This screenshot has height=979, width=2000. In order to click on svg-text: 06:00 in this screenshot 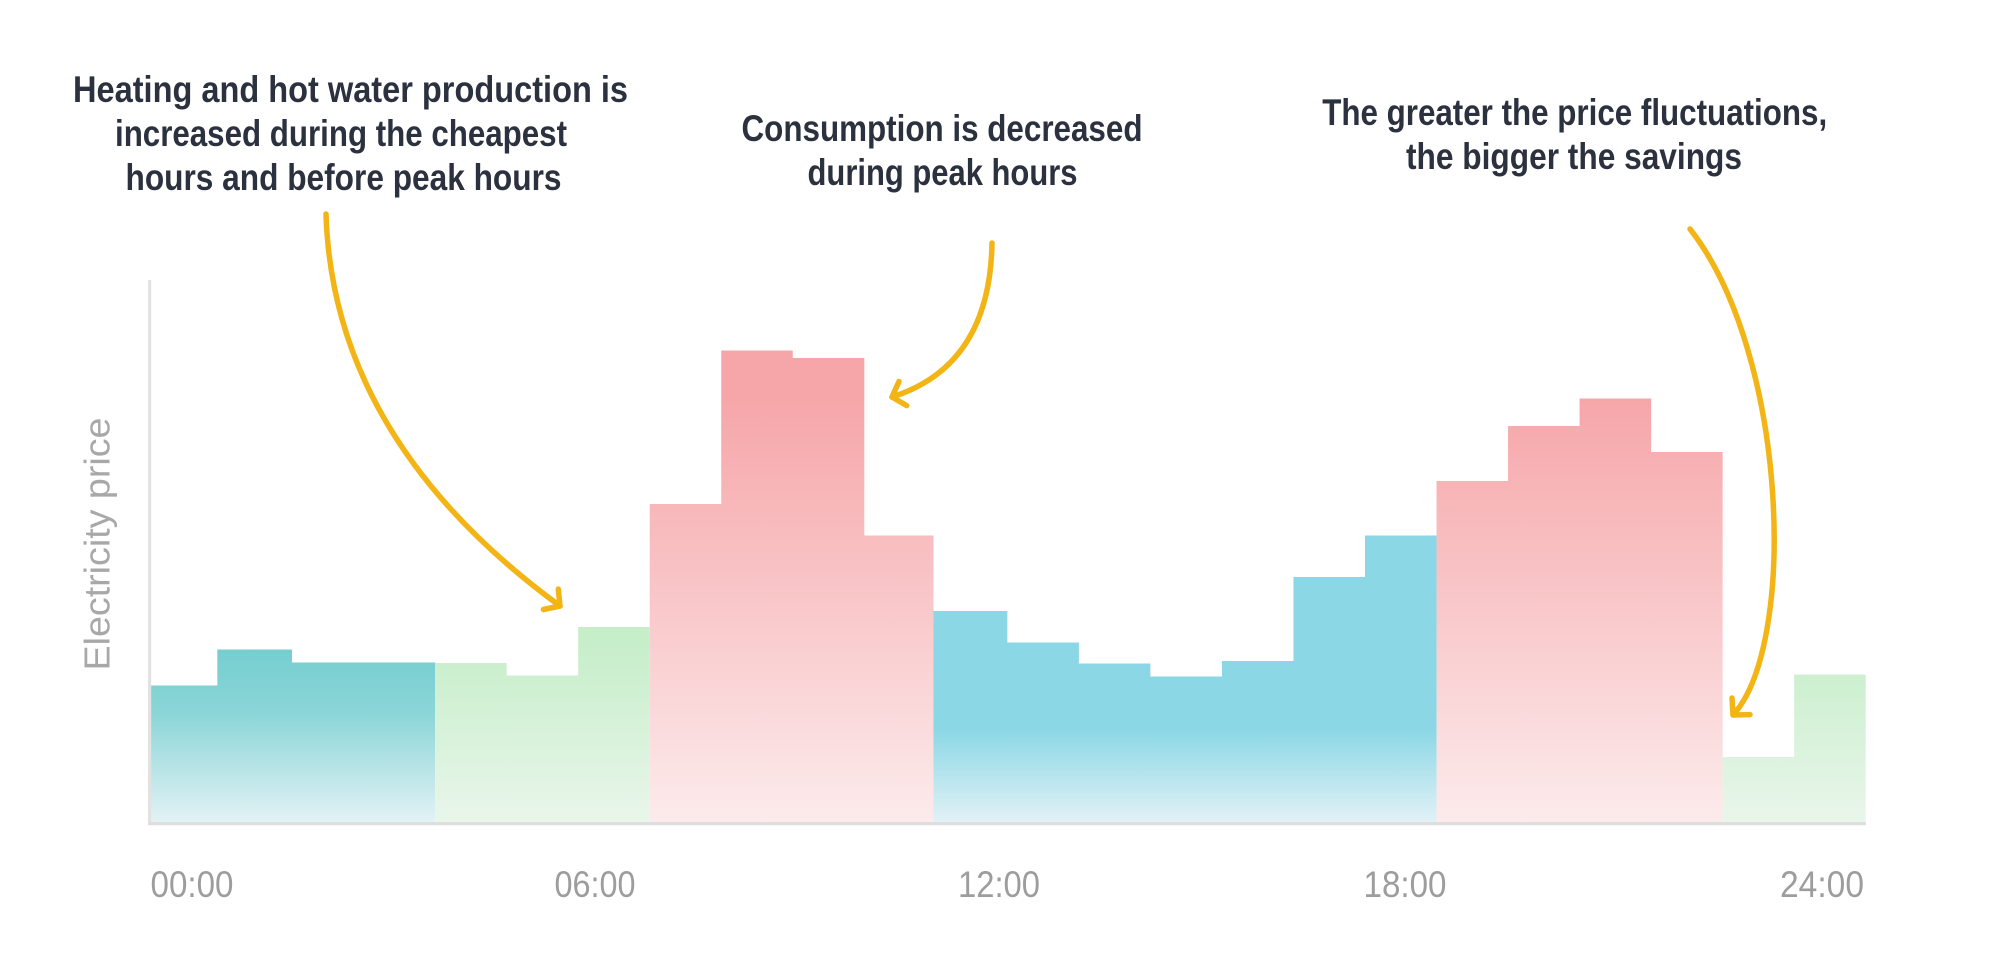, I will do `click(595, 884)`.